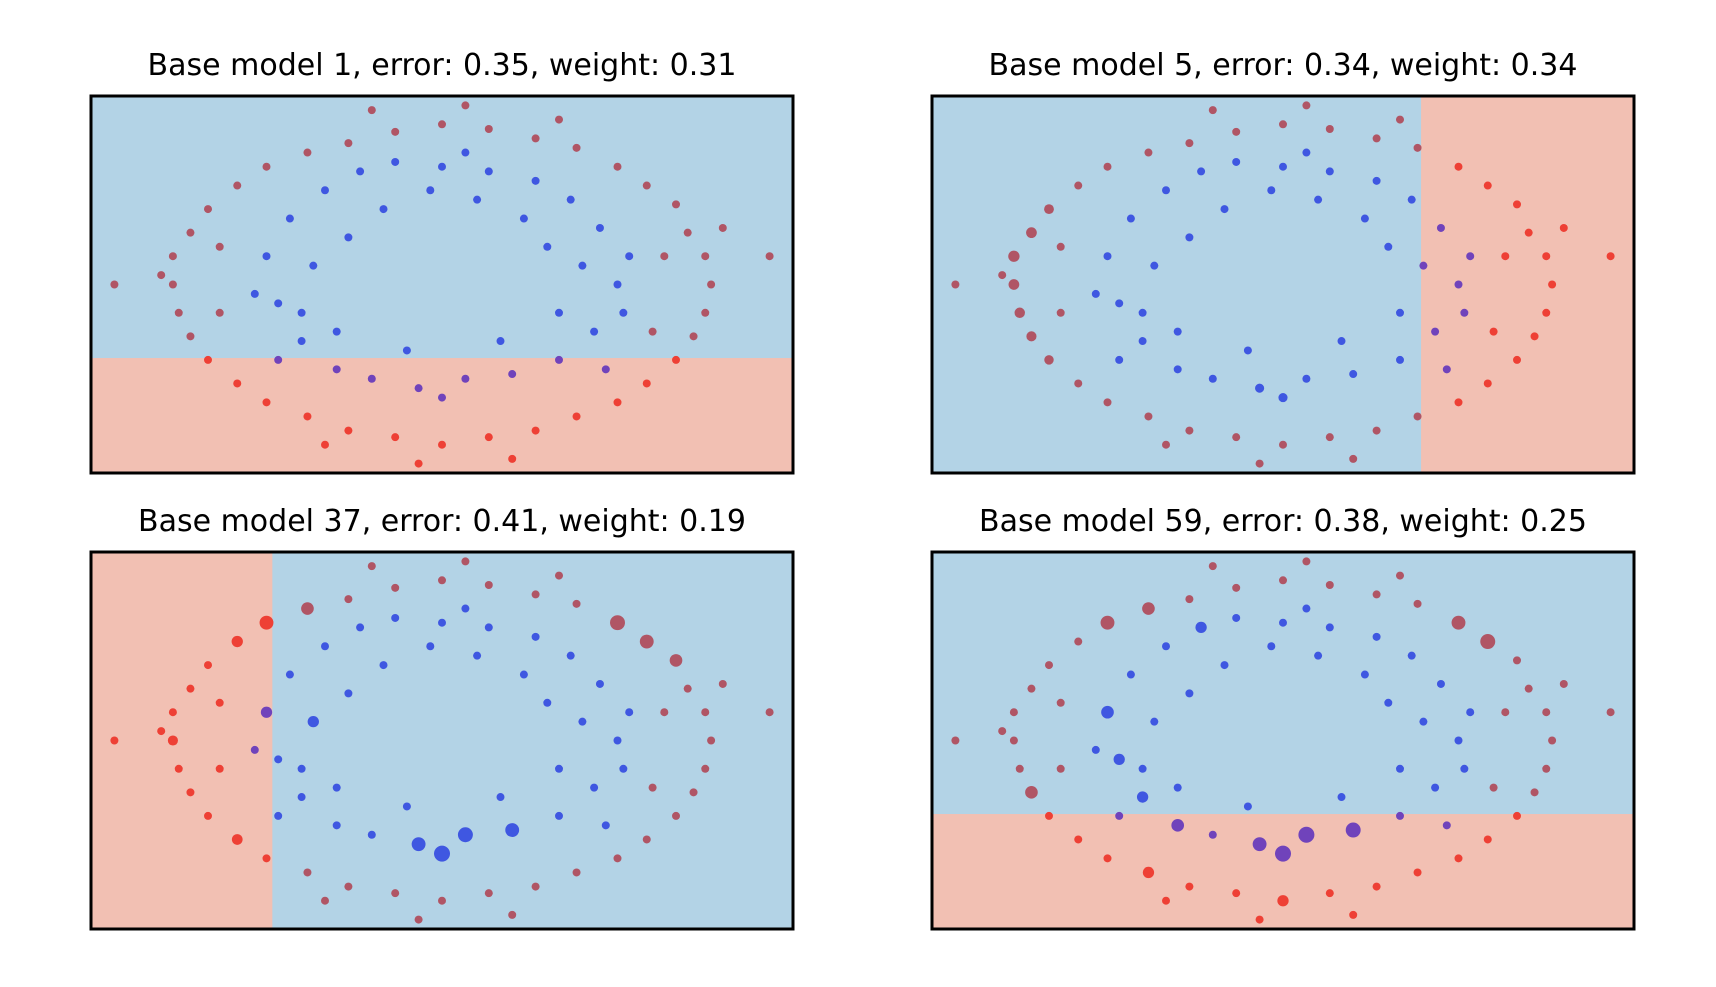  I want to click on subplot-title: Base model 1, error: 0.35, weight: 0.31, so click(442, 65).